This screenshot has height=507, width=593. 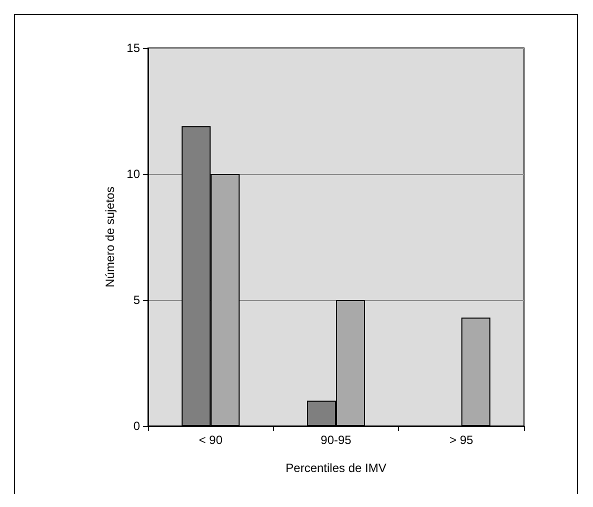 What do you see at coordinates (336, 440) in the screenshot?
I see `x-tick-label: 90-95` at bounding box center [336, 440].